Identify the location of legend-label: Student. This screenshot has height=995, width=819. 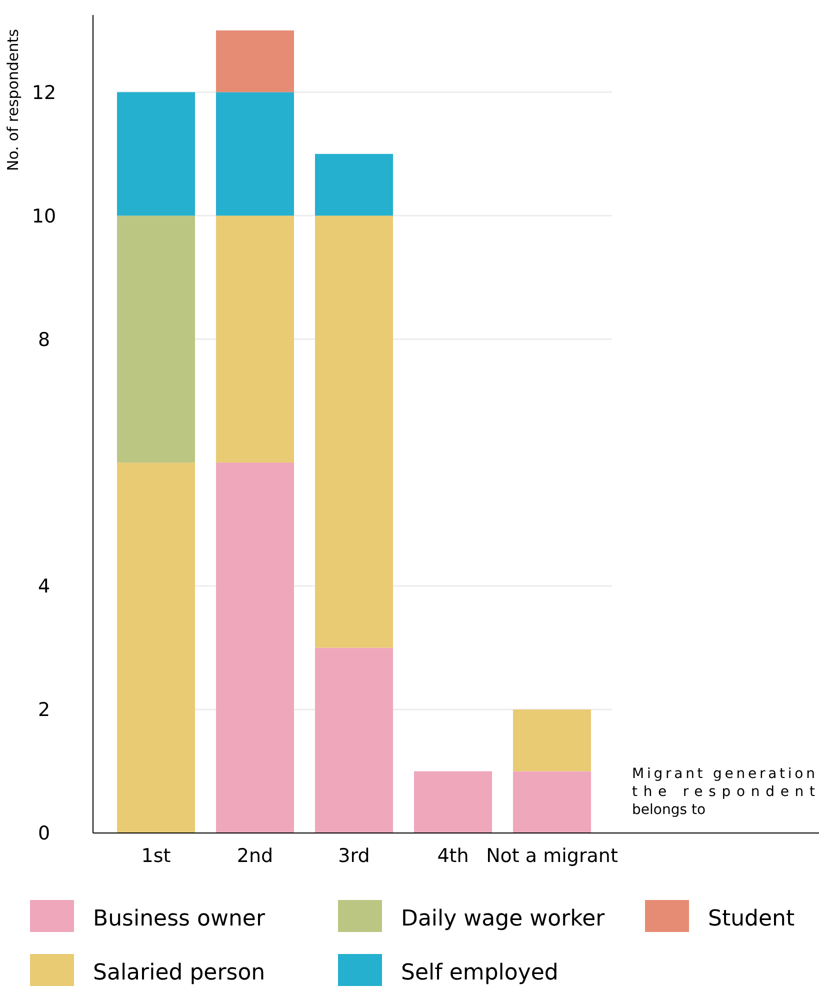
(751, 919).